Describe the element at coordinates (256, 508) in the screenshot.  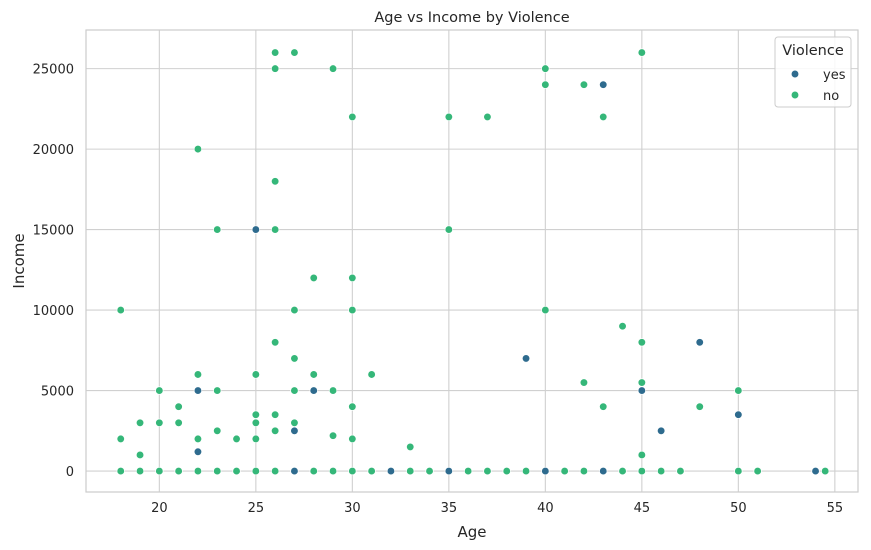
I see `x-tick-label: 25` at that location.